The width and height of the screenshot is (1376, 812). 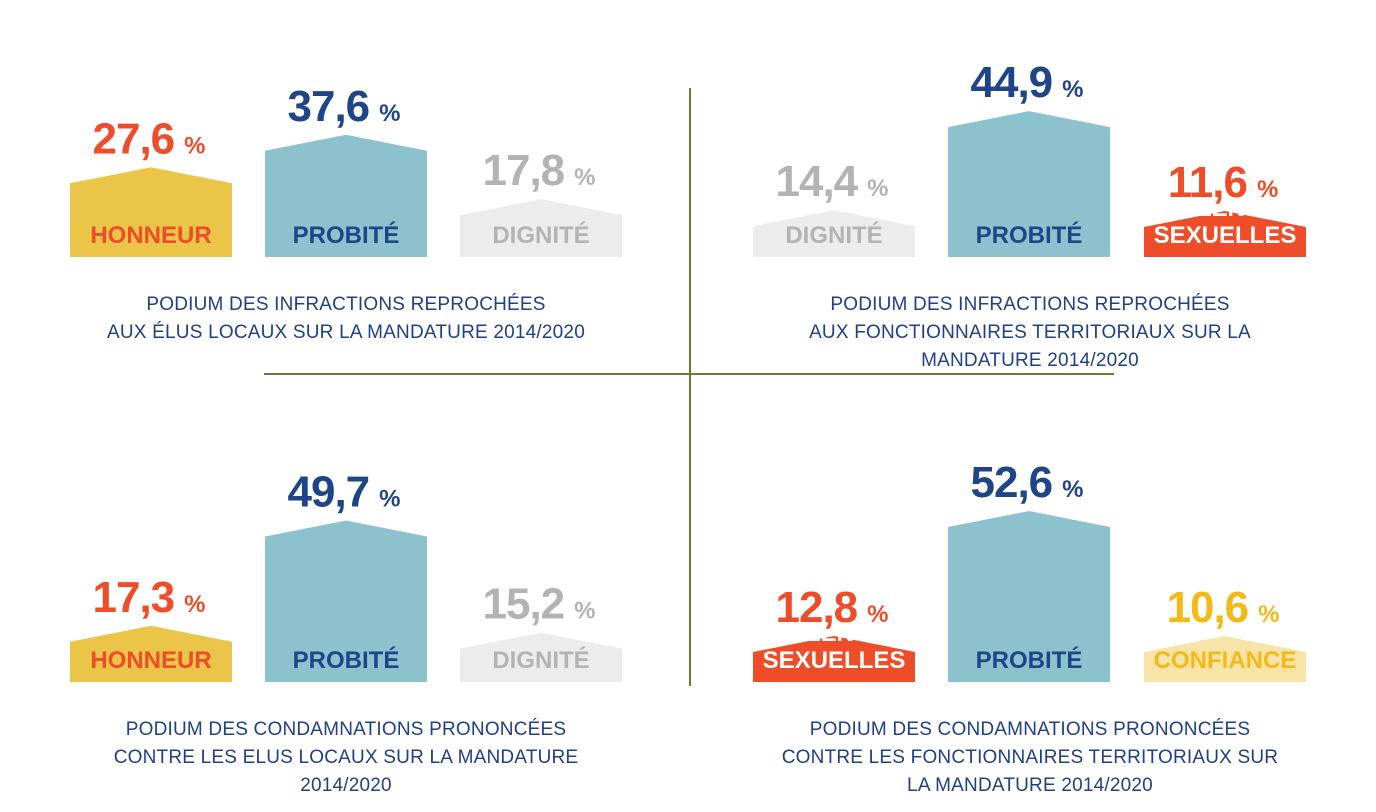 I want to click on caption-line: 2014/2020, so click(x=346, y=785).